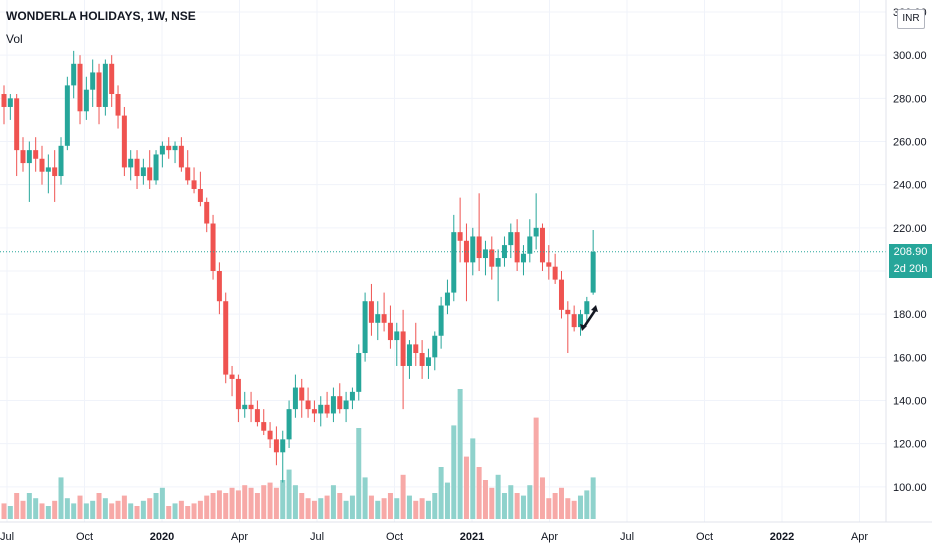  What do you see at coordinates (434, 537) in the screenshot?
I see `time-axis: Jul Oct 2020 Apr Jul Oct 2021 Apr Jul Oct 2022 Apr` at bounding box center [434, 537].